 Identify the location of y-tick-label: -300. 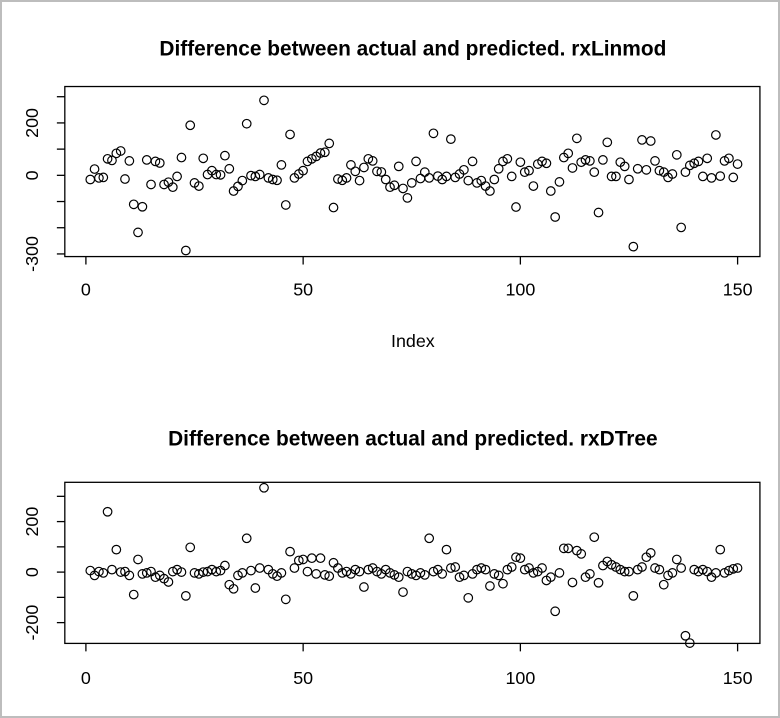
(32, 254).